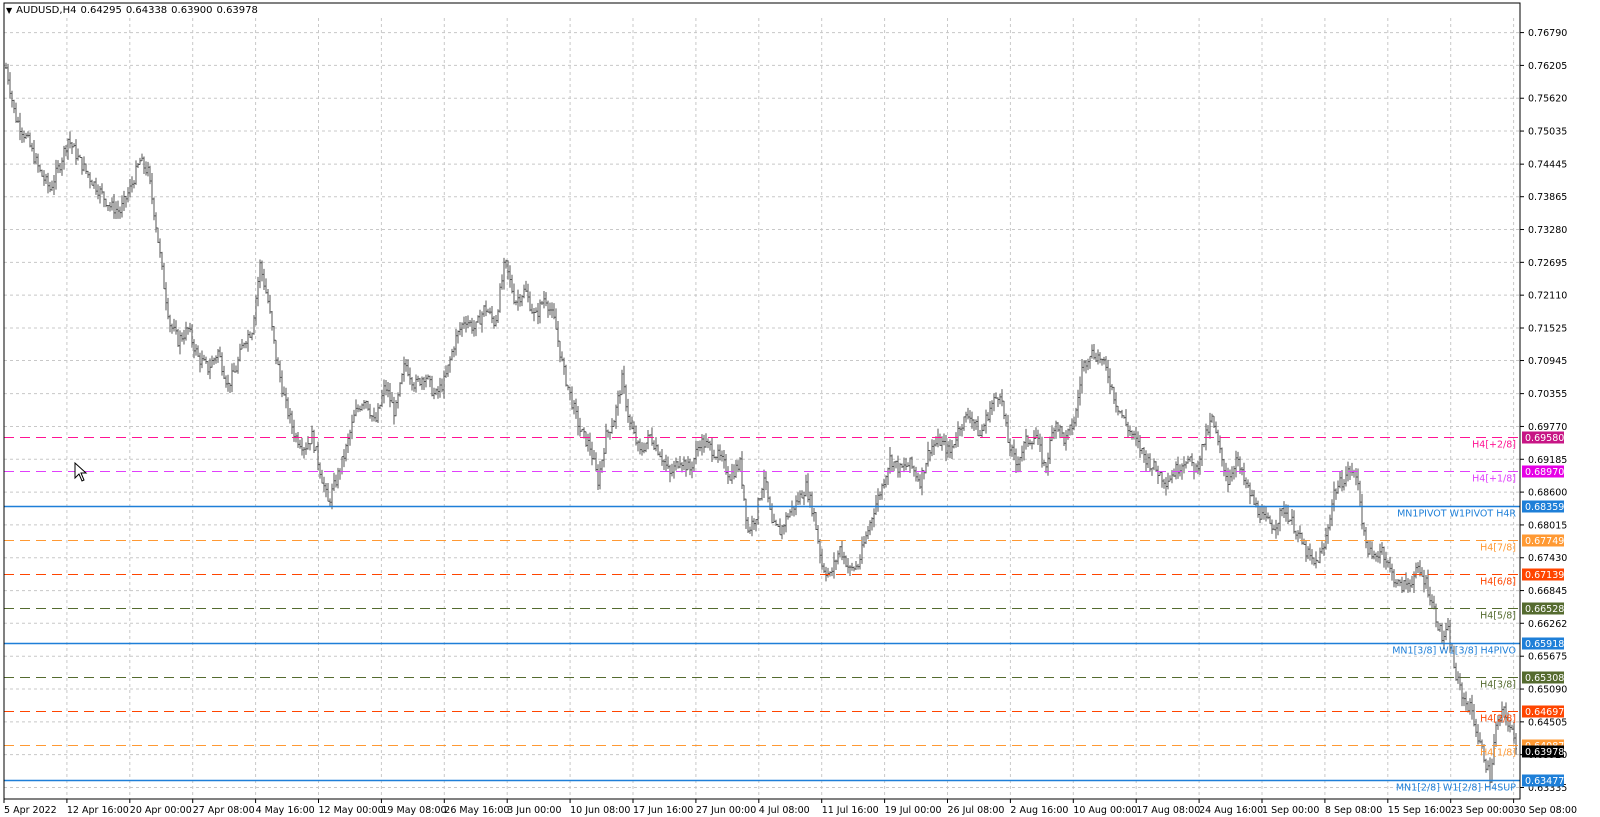  What do you see at coordinates (1547, 558) in the screenshot?
I see `y-tick-label: 0.67430` at bounding box center [1547, 558].